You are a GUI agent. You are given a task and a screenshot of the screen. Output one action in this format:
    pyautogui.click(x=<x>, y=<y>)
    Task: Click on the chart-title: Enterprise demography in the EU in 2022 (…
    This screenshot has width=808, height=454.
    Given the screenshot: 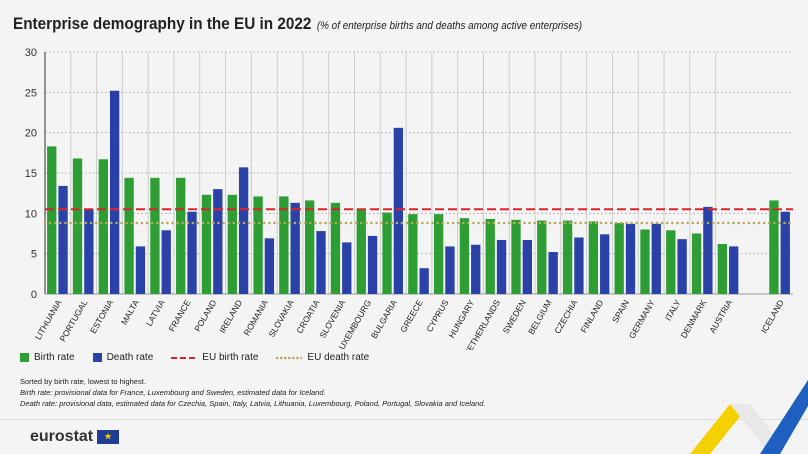 What is the action you would take?
    pyautogui.click(x=297, y=24)
    